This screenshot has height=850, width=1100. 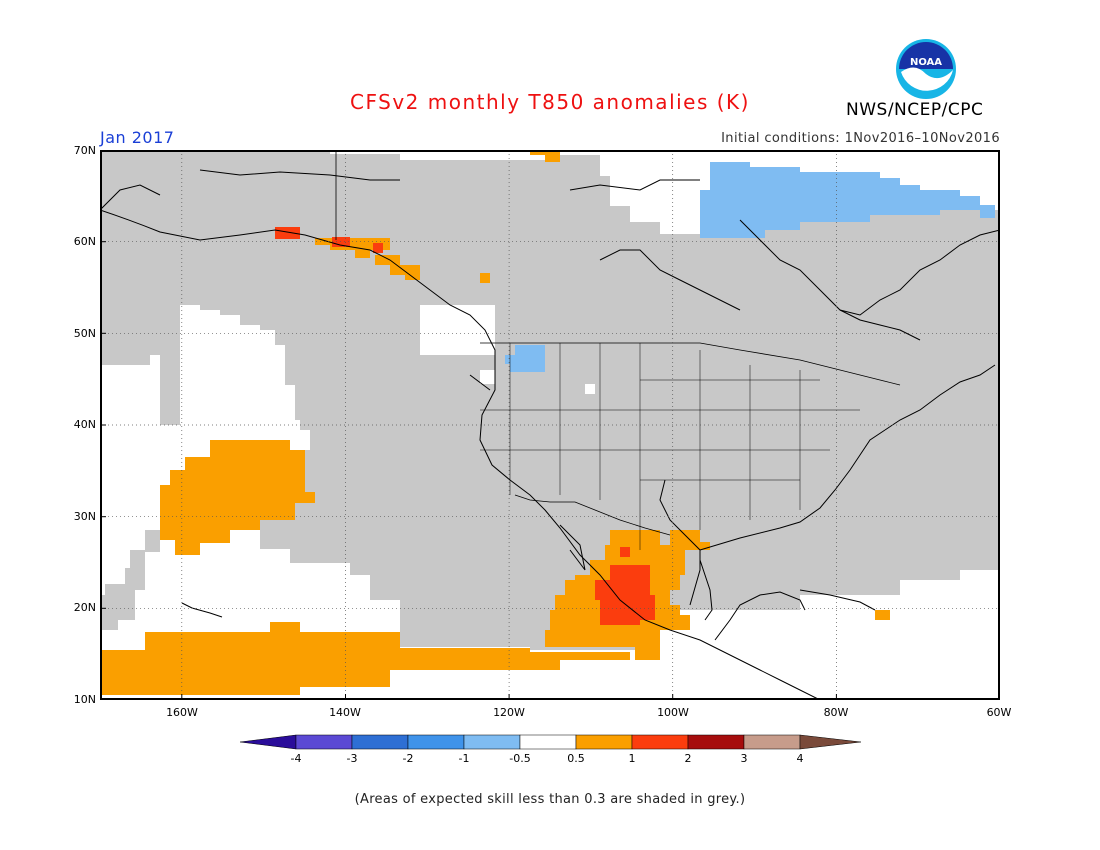 What do you see at coordinates (550, 102) in the screenshot?
I see `map-title: CFSv2 monthly T850 anomalies (K)` at bounding box center [550, 102].